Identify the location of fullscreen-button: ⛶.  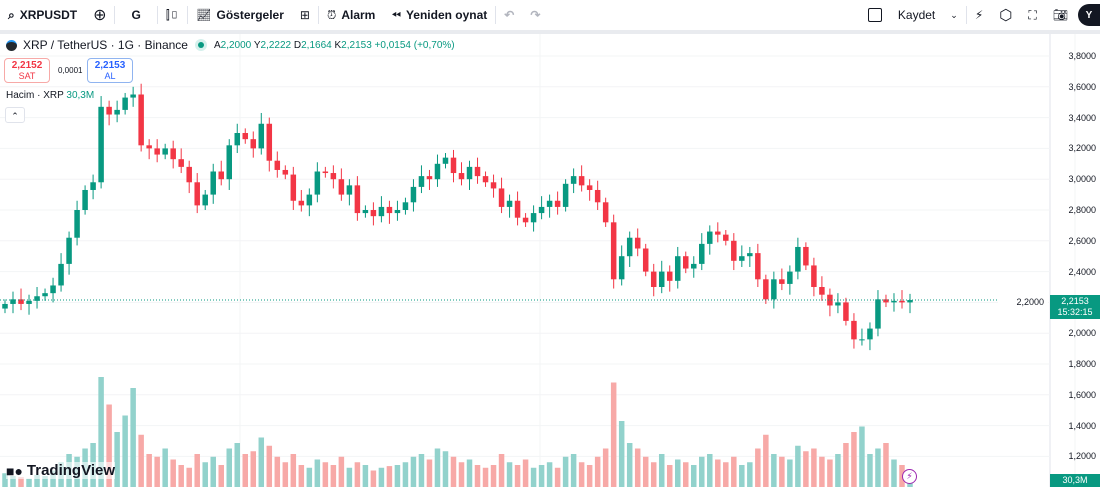
(1032, 15).